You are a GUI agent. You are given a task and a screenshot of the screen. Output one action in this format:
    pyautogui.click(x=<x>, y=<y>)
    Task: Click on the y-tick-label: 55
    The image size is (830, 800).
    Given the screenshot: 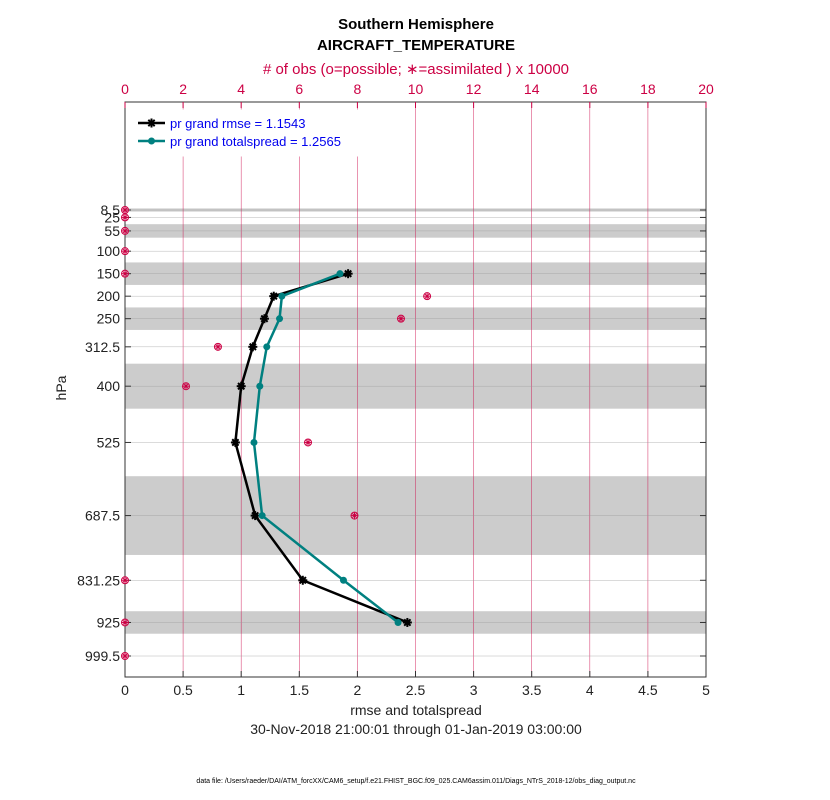 What is the action you would take?
    pyautogui.click(x=112, y=231)
    